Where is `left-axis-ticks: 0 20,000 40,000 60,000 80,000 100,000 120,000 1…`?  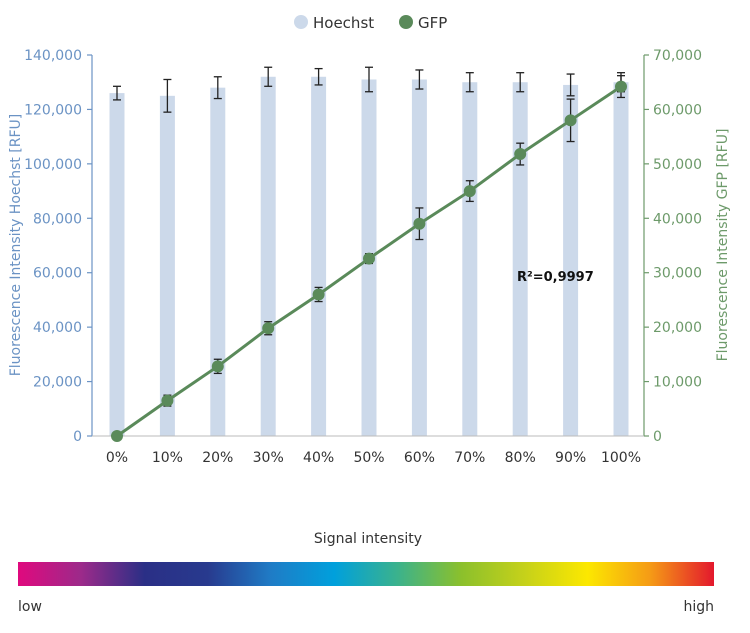
left-axis-ticks: 0 20,000 40,000 60,000 80,000 100,000 120,000 1… is located at coordinates (58, 246).